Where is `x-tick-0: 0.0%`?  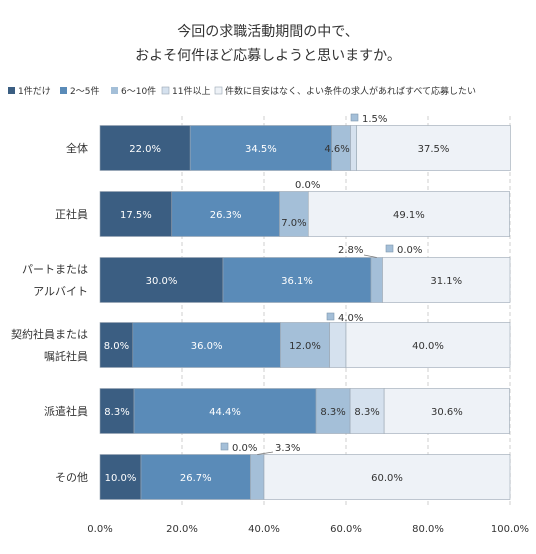 x-tick-0: 0.0% is located at coordinates (99, 529).